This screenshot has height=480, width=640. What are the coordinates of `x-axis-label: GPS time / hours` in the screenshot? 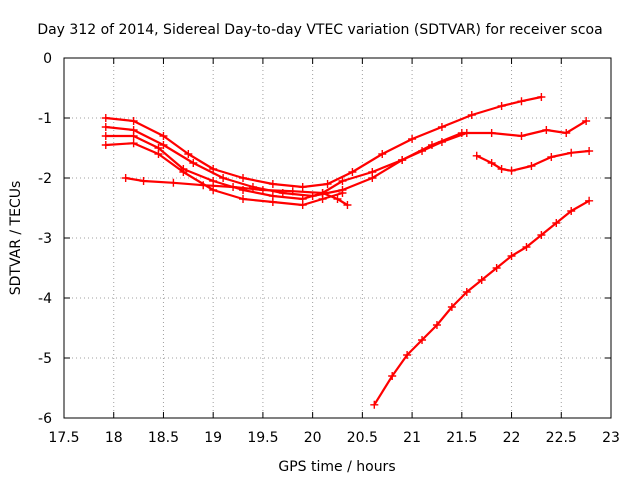 It's located at (336, 467).